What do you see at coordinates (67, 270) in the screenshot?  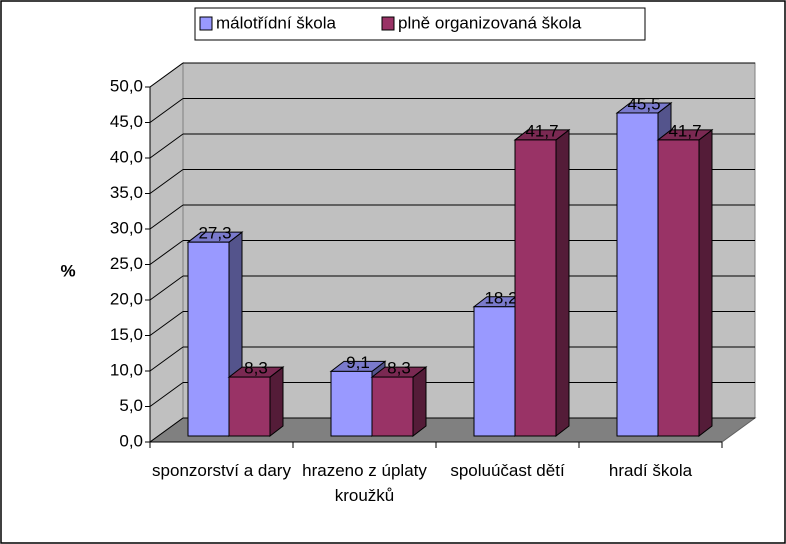 I see `y-axis-label: %` at bounding box center [67, 270].